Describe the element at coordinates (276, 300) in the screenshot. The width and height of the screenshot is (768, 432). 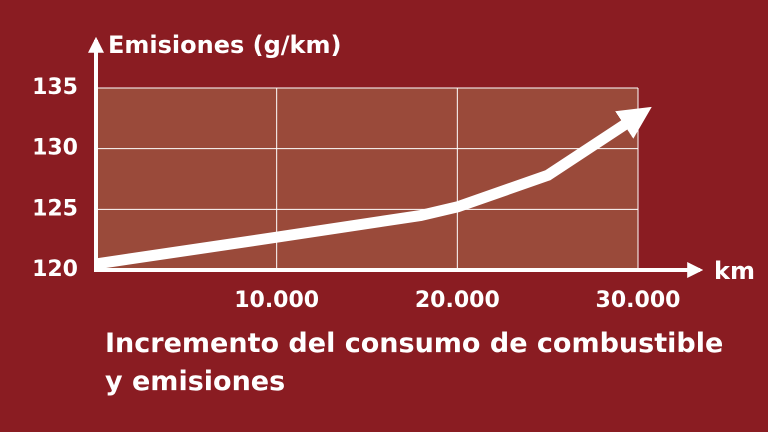
I see `x-tick-label: 10.000` at that location.